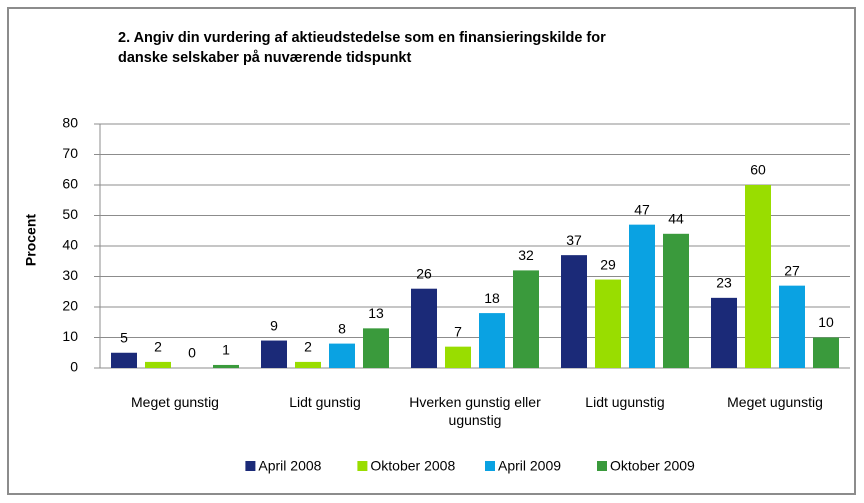  Describe the element at coordinates (676, 219) in the screenshot. I see `data-label: 44` at that location.